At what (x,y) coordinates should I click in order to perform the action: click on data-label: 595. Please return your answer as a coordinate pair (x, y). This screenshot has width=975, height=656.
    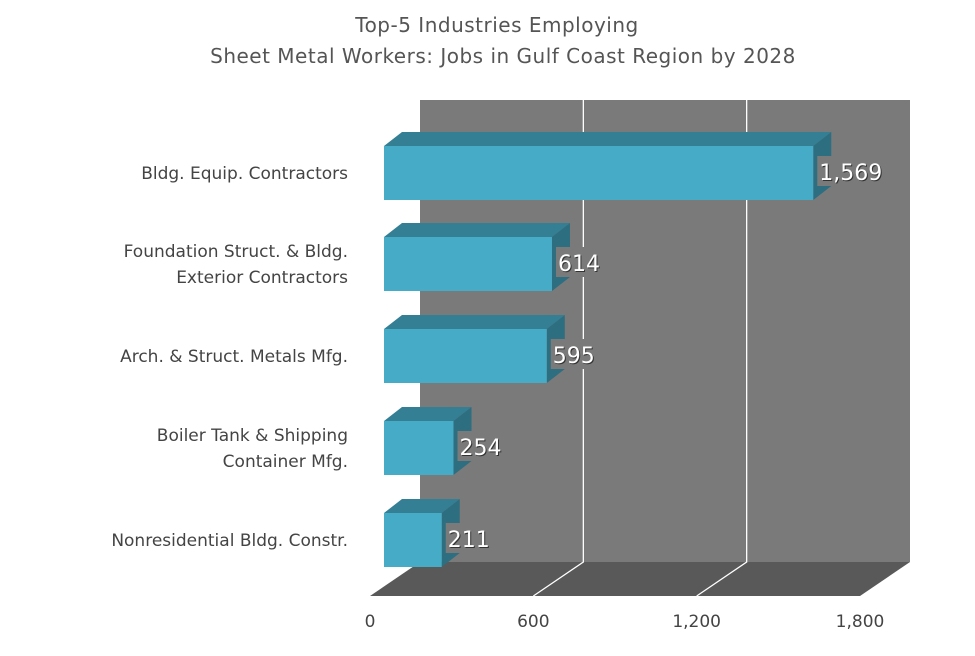
    Looking at the image, I should click on (574, 356).